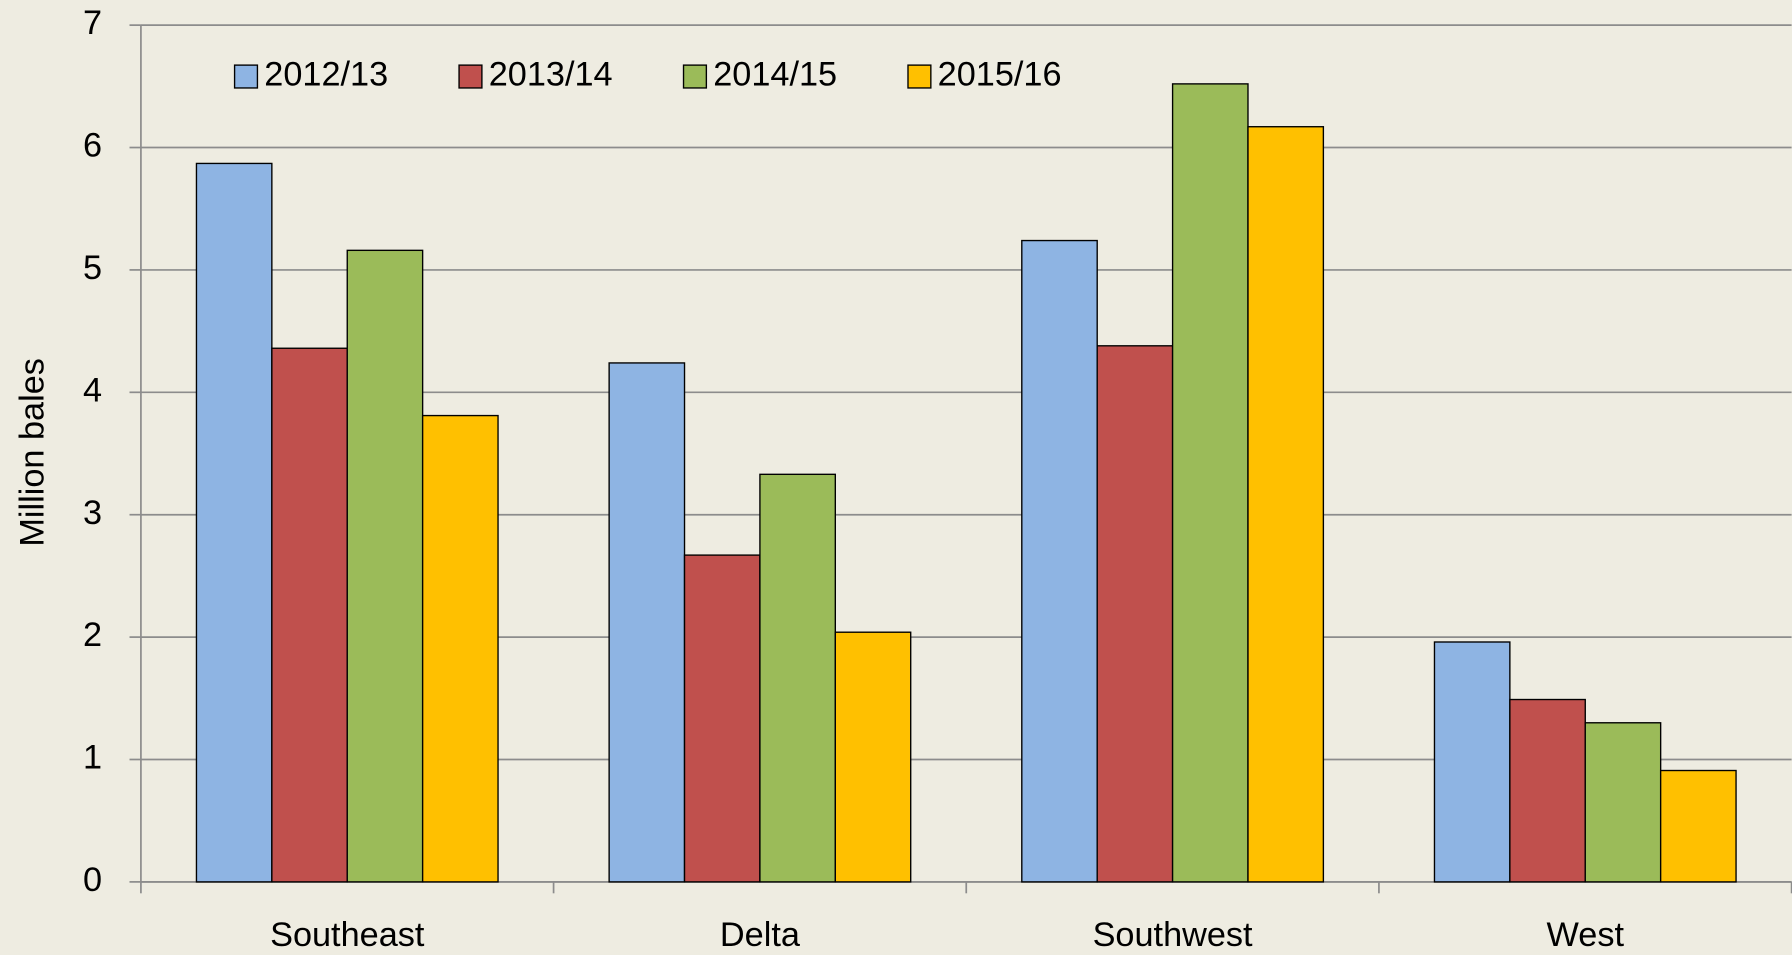 The width and height of the screenshot is (1792, 955). Describe the element at coordinates (326, 75) in the screenshot. I see `legend-label: 2012/13` at that location.